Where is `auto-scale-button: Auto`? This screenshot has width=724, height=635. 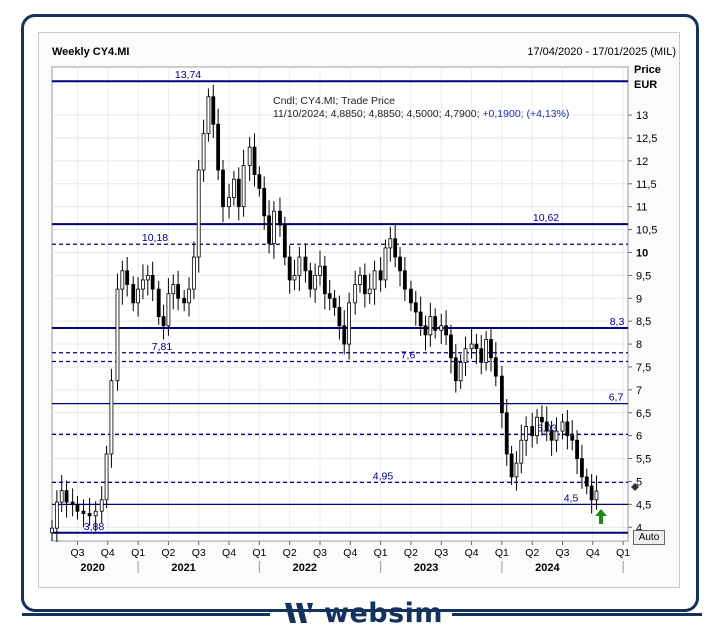 auto-scale-button: Auto is located at coordinates (649, 537).